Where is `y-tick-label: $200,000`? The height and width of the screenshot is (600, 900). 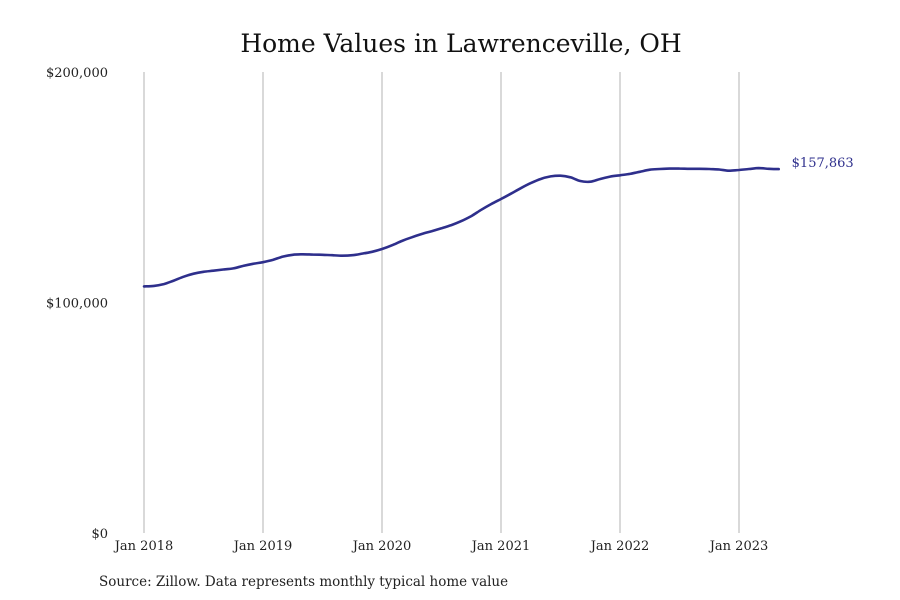 y-tick-label: $200,000 is located at coordinates (77, 73).